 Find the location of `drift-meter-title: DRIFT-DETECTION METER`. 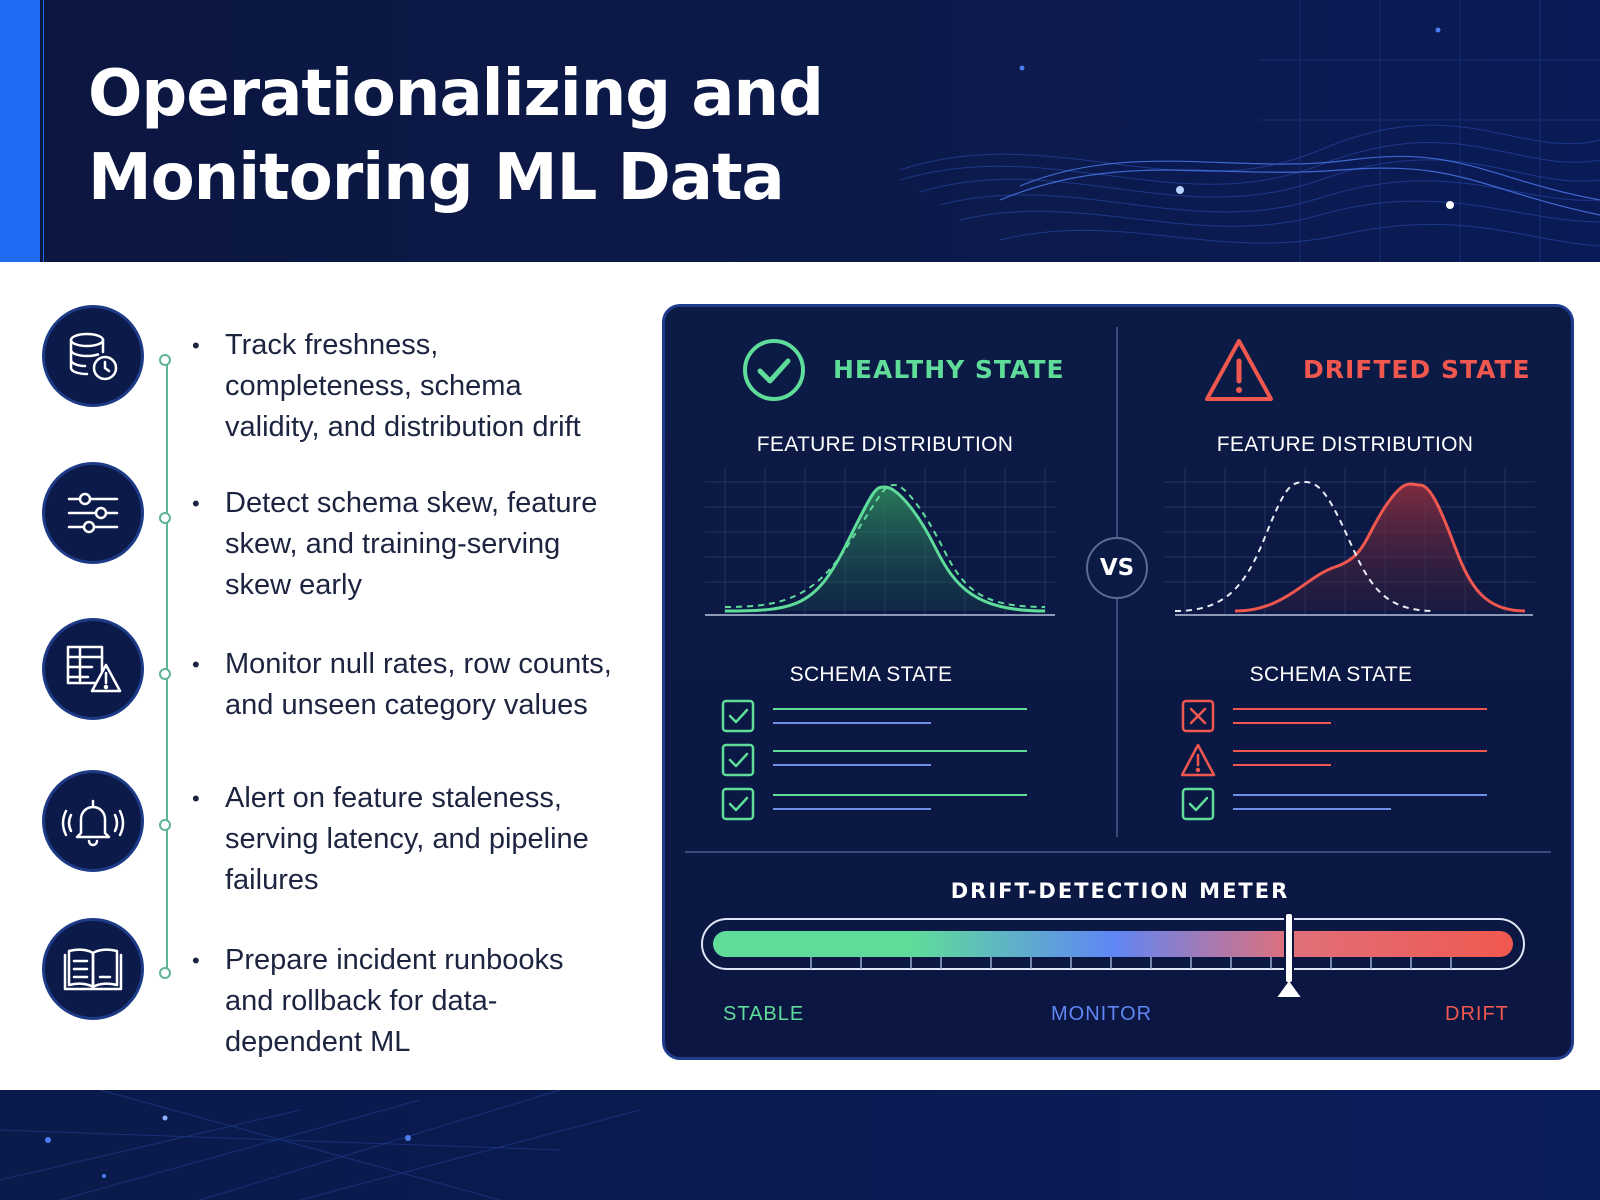

drift-meter-title: DRIFT-DETECTION METER is located at coordinates (1120, 891).